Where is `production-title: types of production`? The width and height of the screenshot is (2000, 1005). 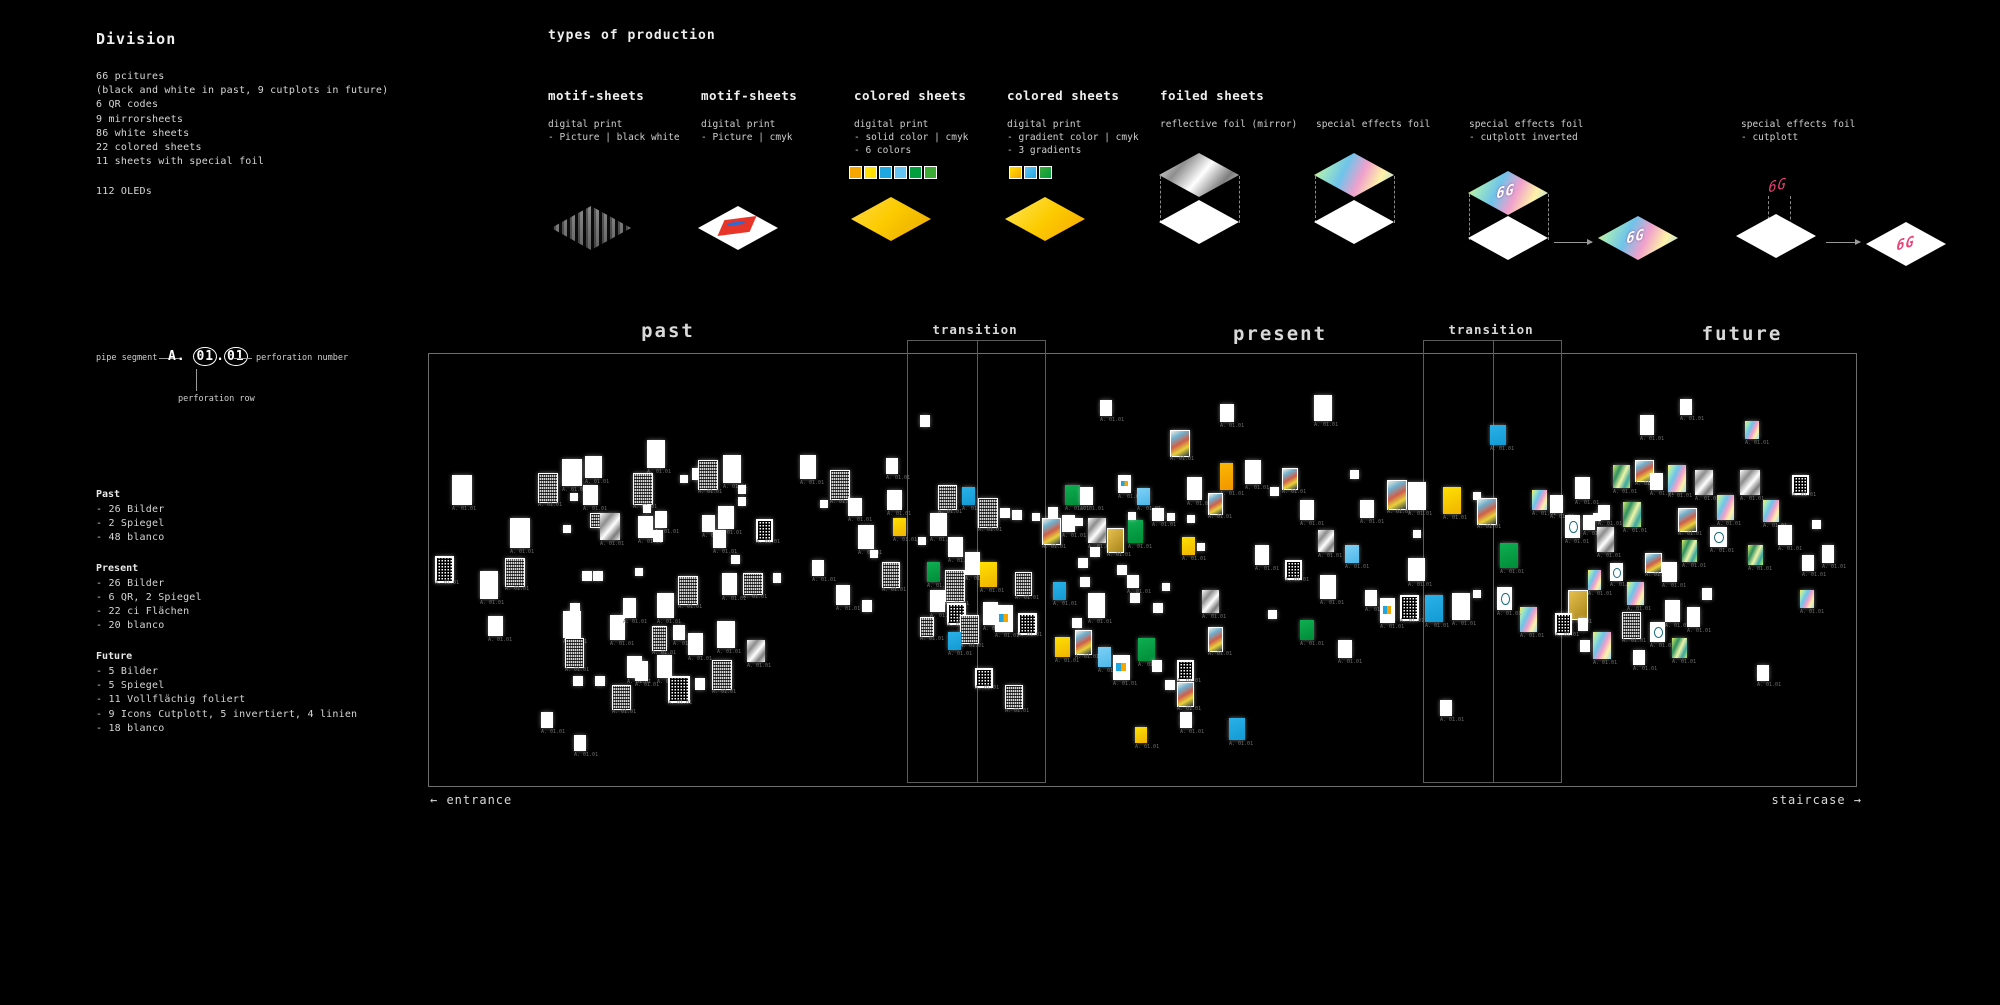 production-title: types of production is located at coordinates (632, 35).